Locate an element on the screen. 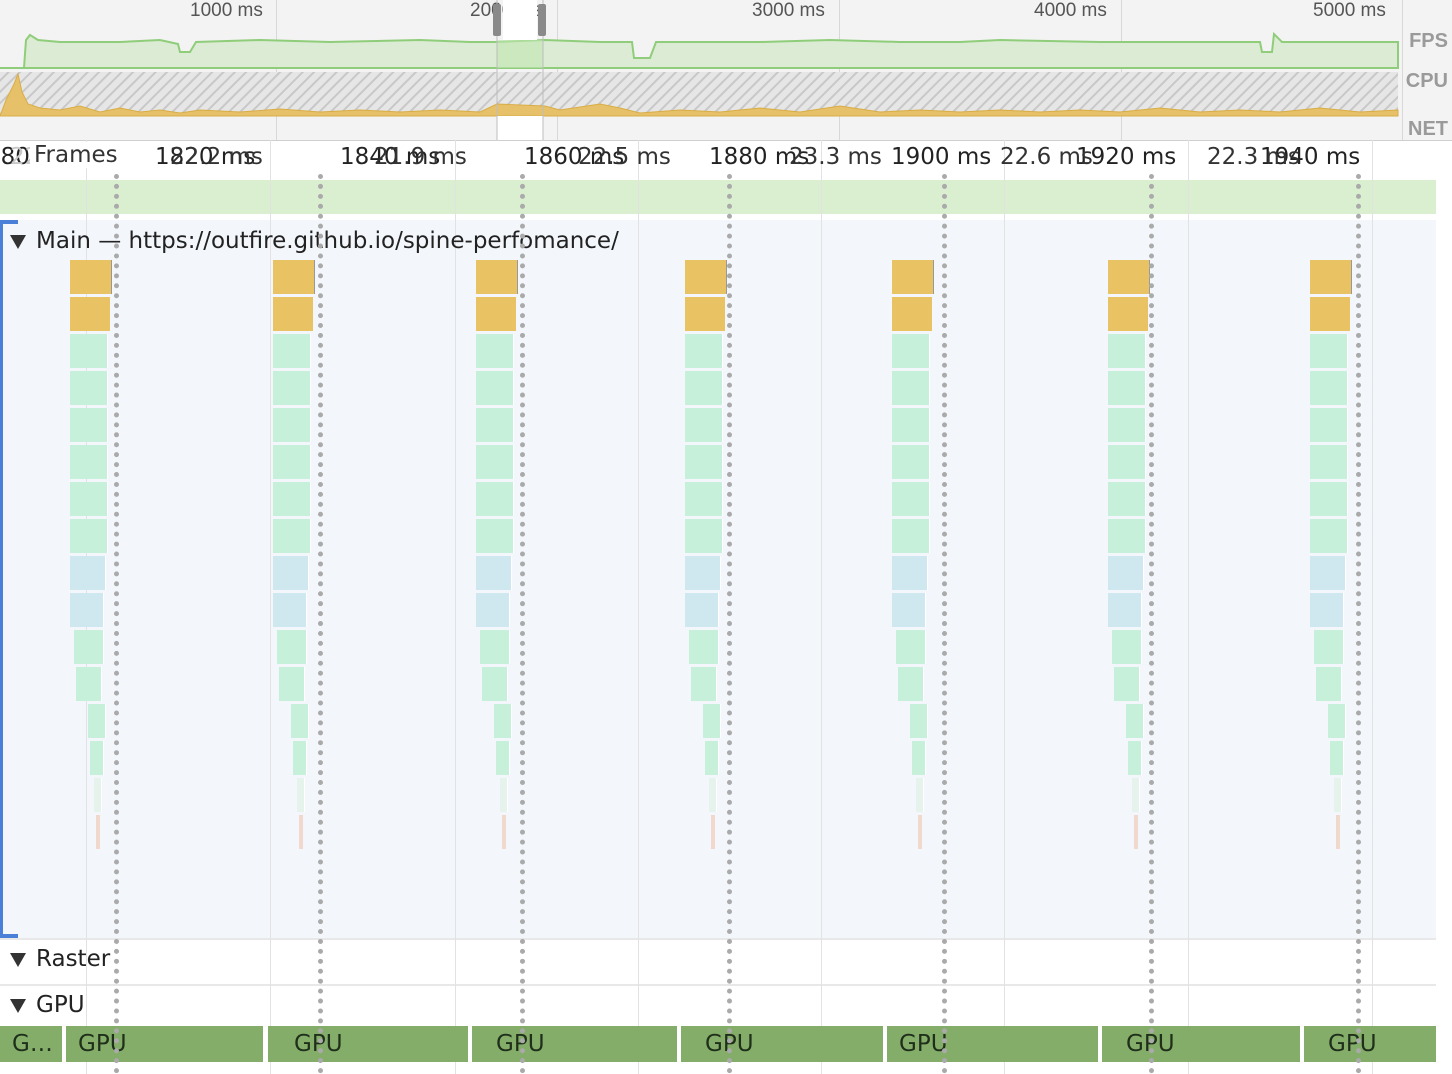 The height and width of the screenshot is (1074, 1452). raster-track-header: Raster is located at coordinates (60, 959).